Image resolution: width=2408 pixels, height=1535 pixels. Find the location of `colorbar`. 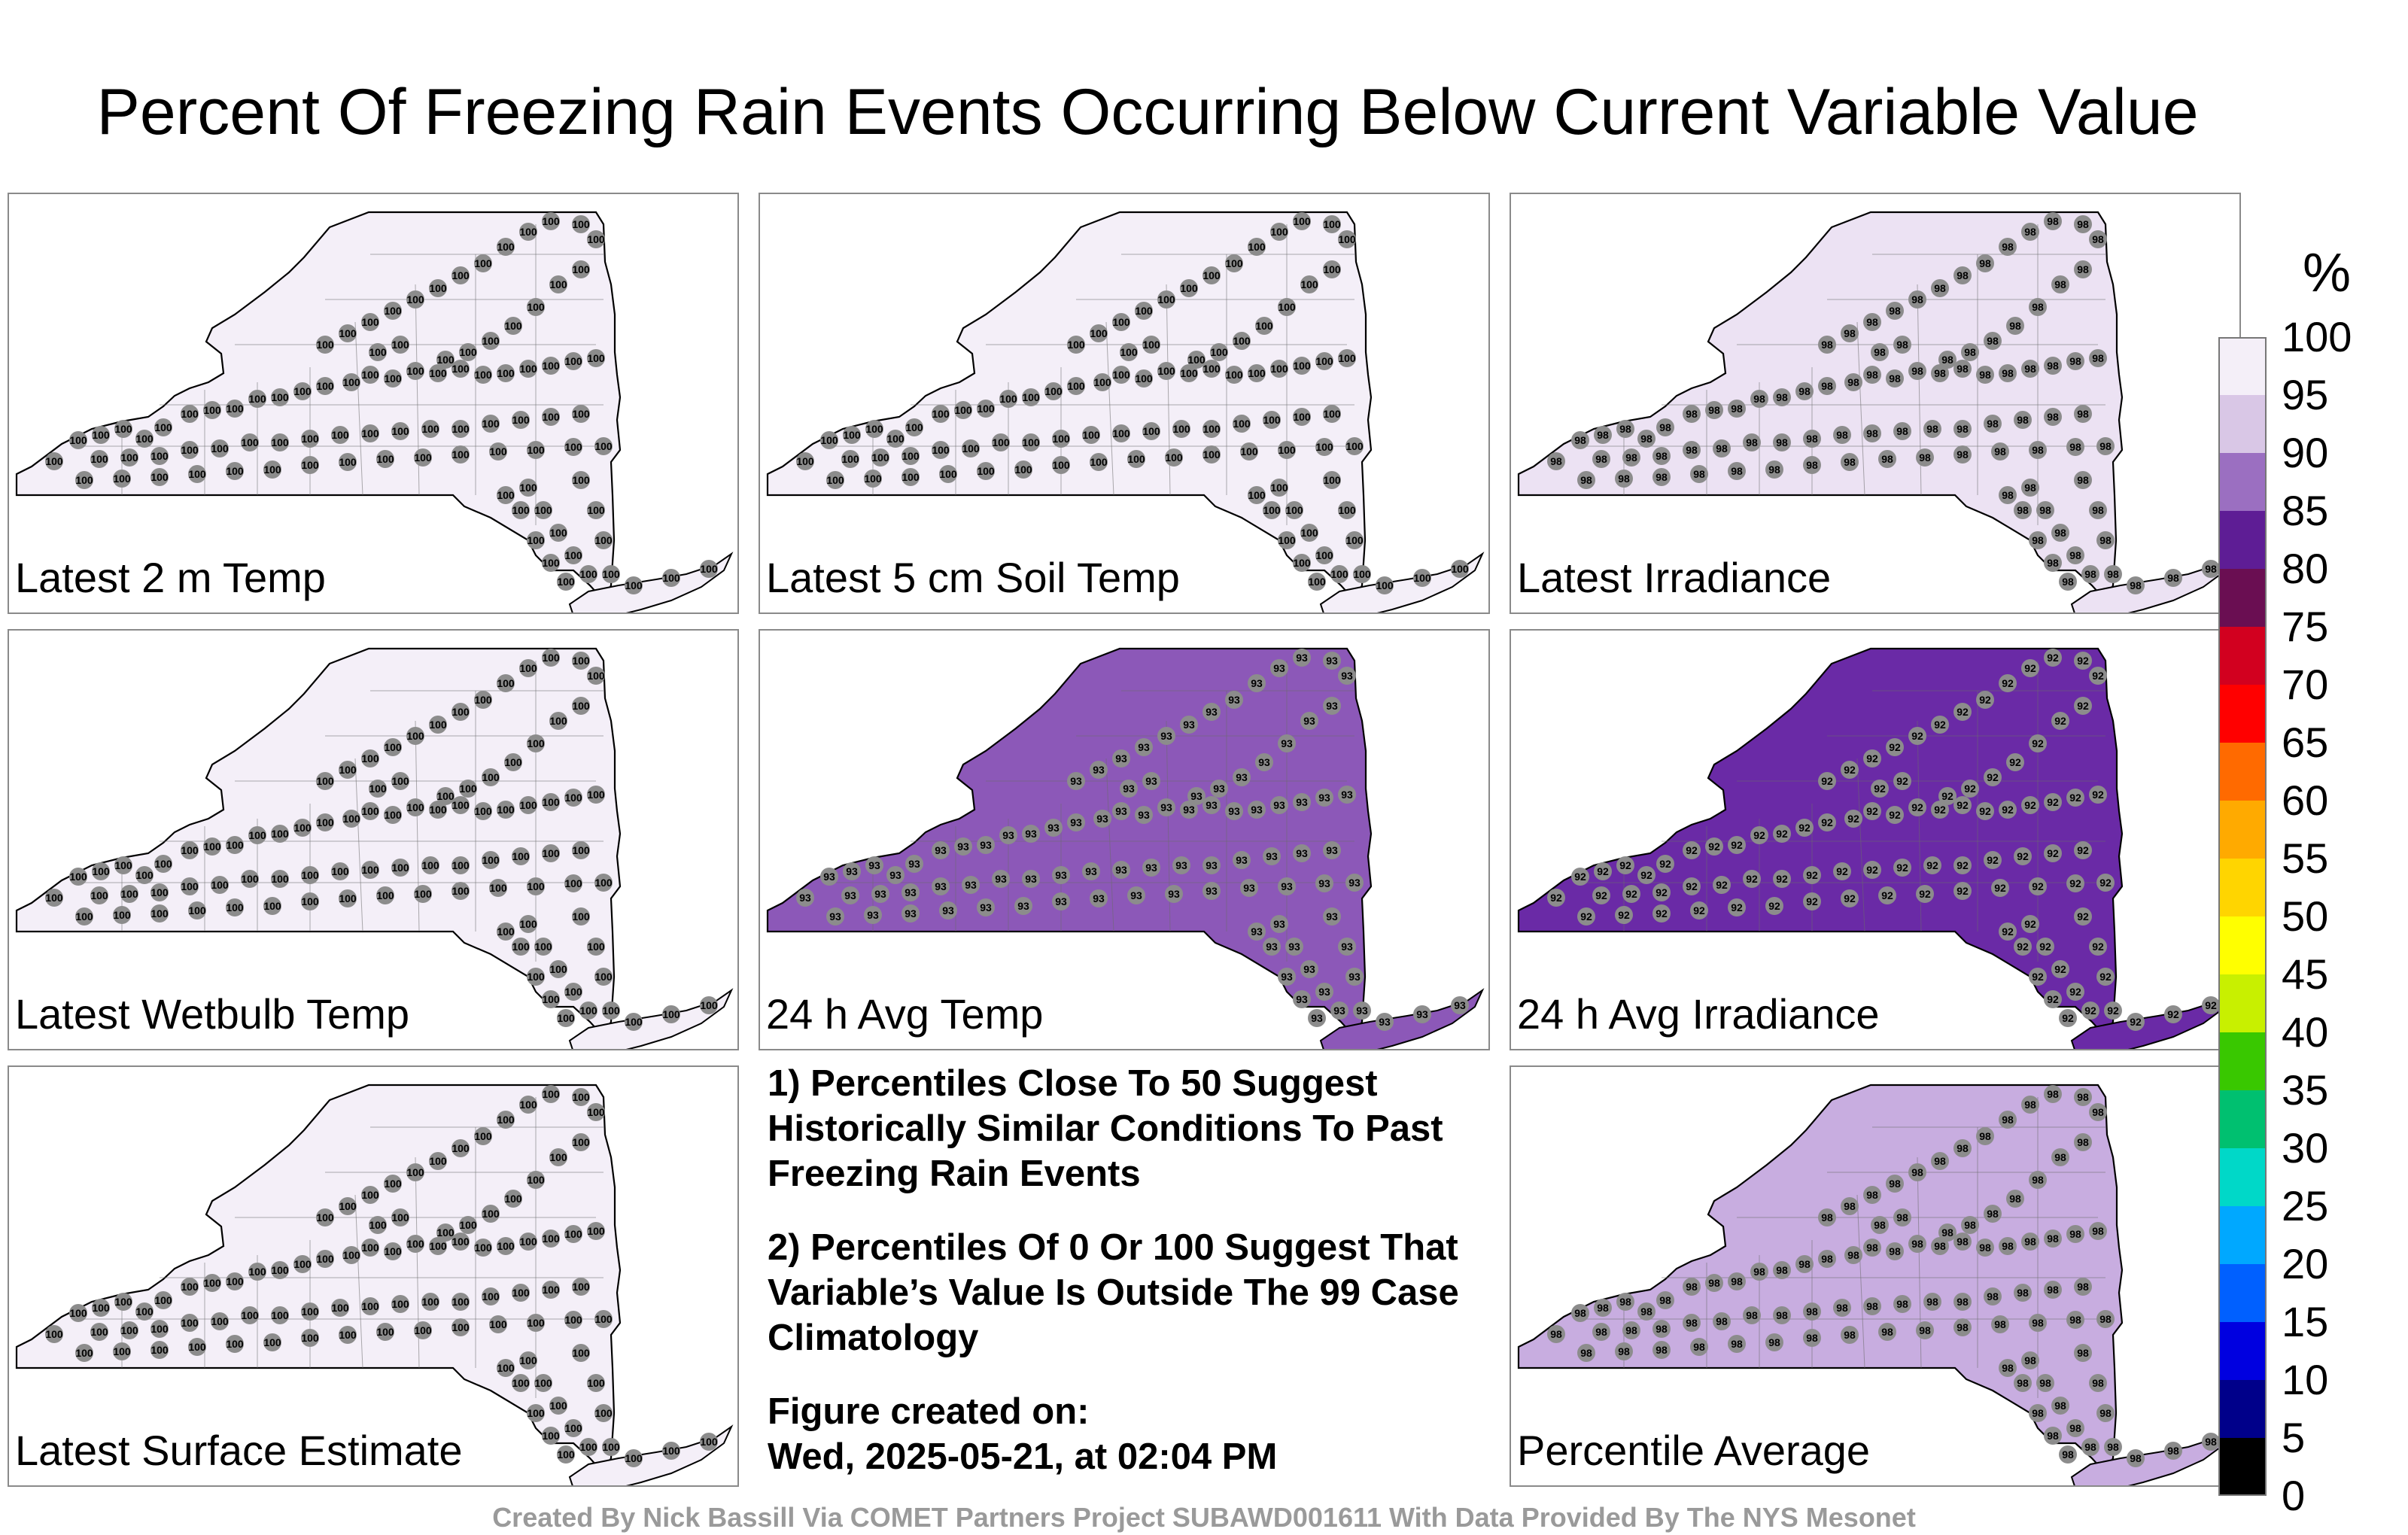

colorbar is located at coordinates (2242, 916).